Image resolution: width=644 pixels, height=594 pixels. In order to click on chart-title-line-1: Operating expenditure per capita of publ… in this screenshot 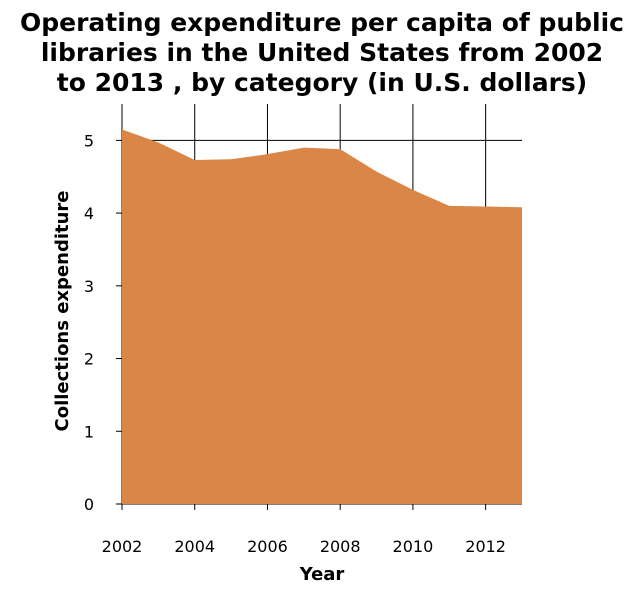, I will do `click(322, 22)`.